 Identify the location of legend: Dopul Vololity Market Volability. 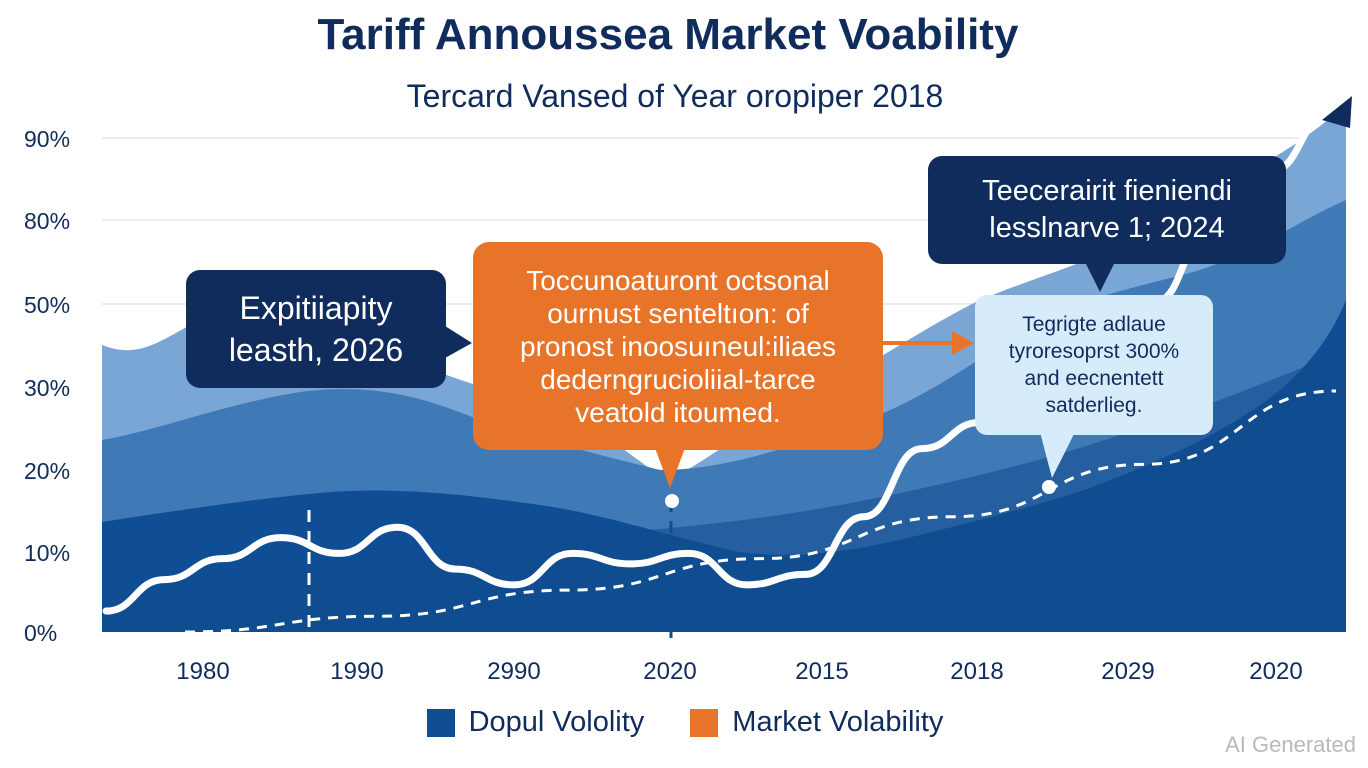
(684, 722).